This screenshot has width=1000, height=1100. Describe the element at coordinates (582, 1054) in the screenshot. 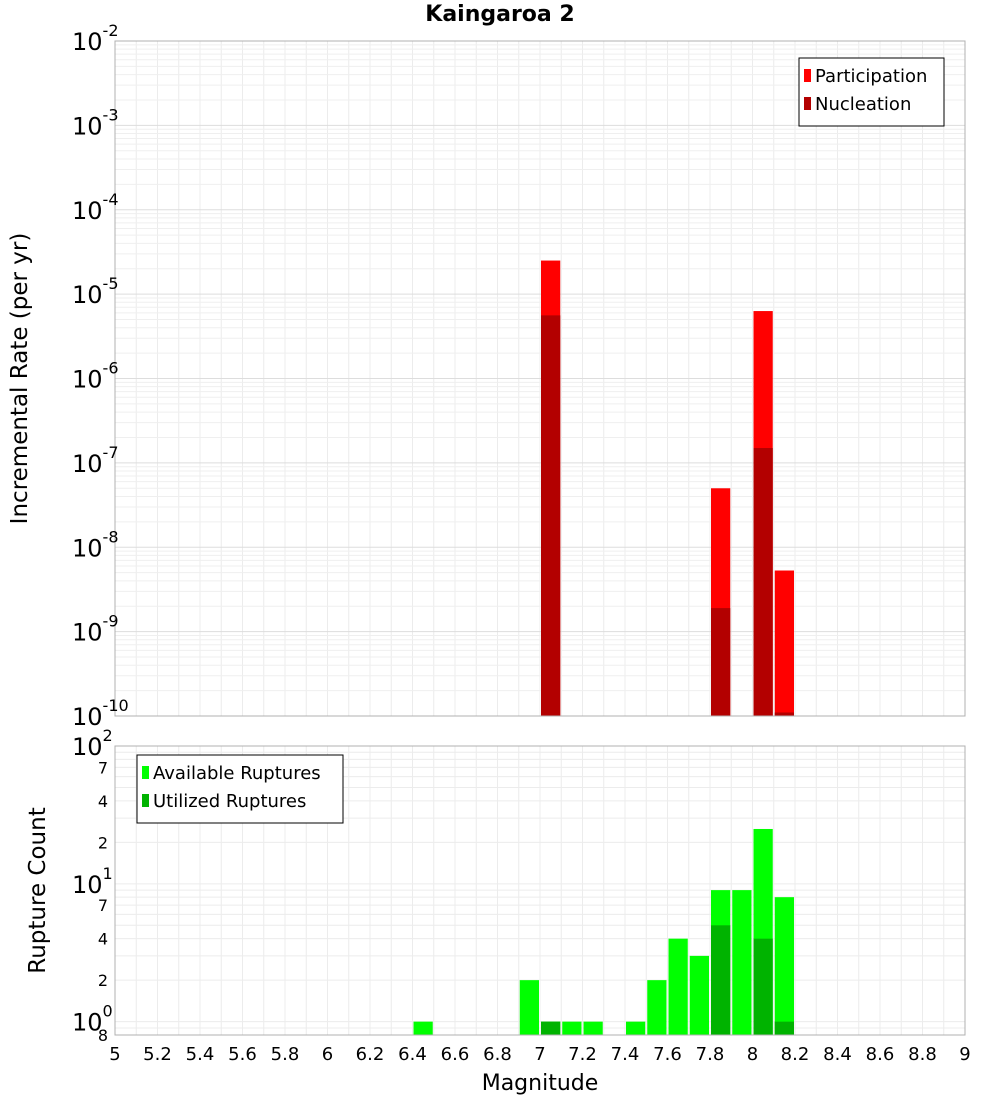

I see `x-tick-label: 7.2` at that location.